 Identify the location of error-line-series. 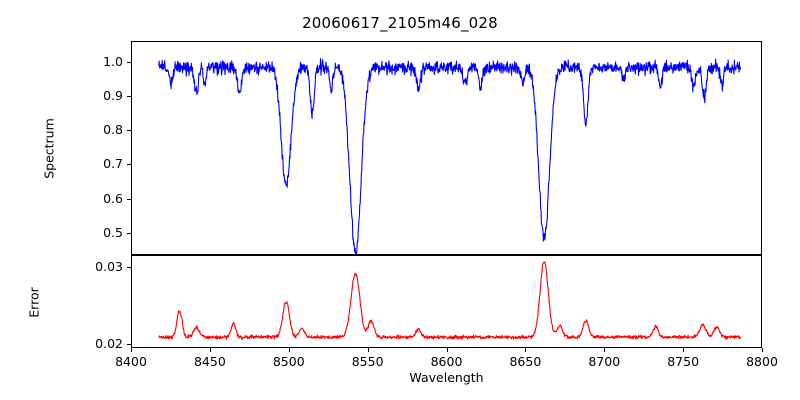
(450, 301).